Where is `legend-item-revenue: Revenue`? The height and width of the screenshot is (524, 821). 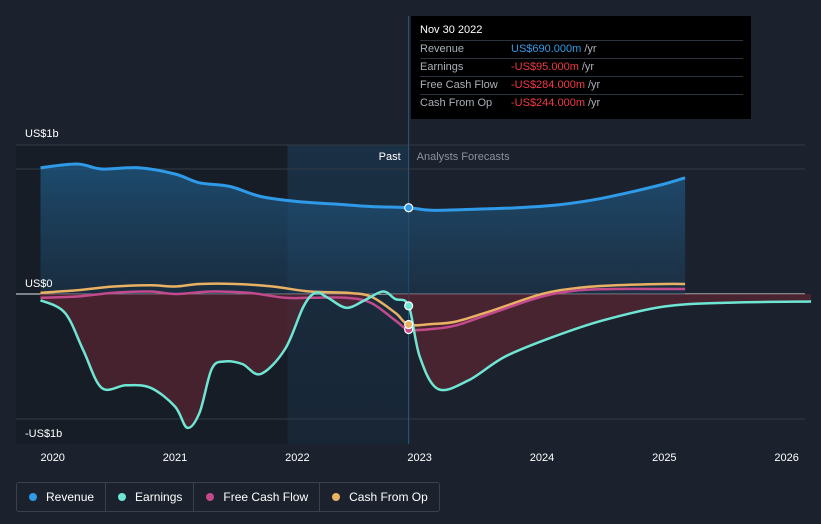
legend-item-revenue: Revenue is located at coordinates (62, 497).